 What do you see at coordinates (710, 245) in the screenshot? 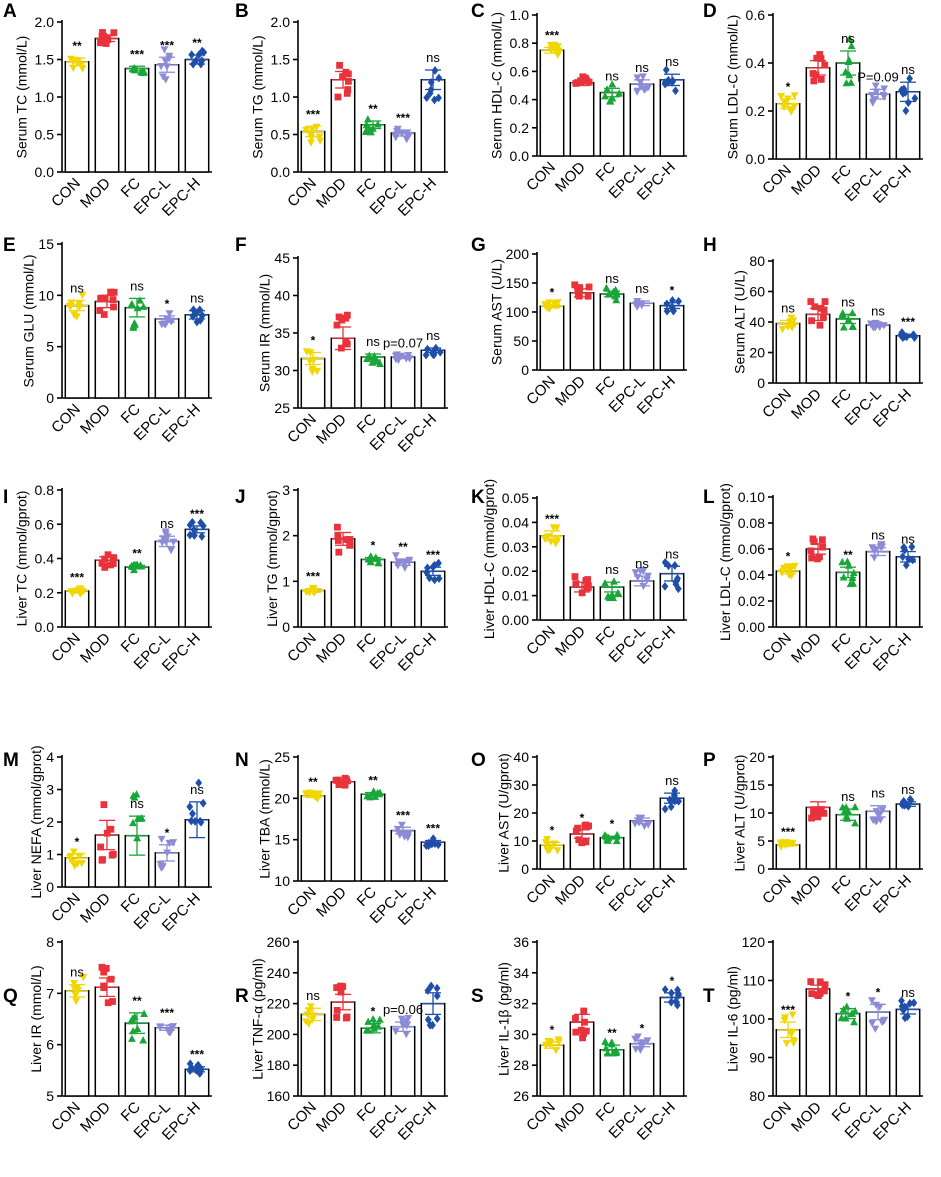
I see `panel-letter: H` at bounding box center [710, 245].